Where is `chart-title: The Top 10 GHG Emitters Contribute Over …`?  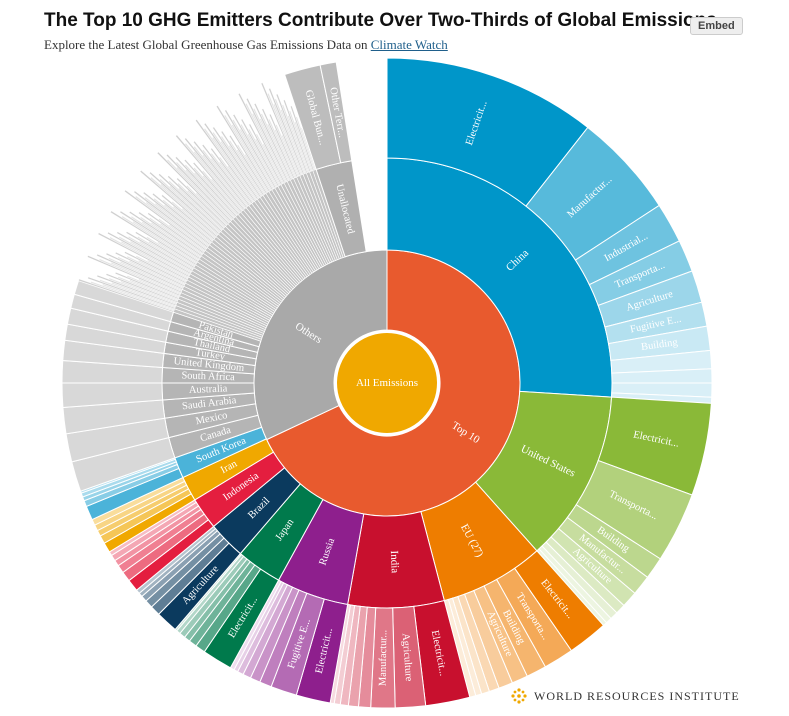
chart-title: The Top 10 GHG Emitters Contribute Over … is located at coordinates (380, 20).